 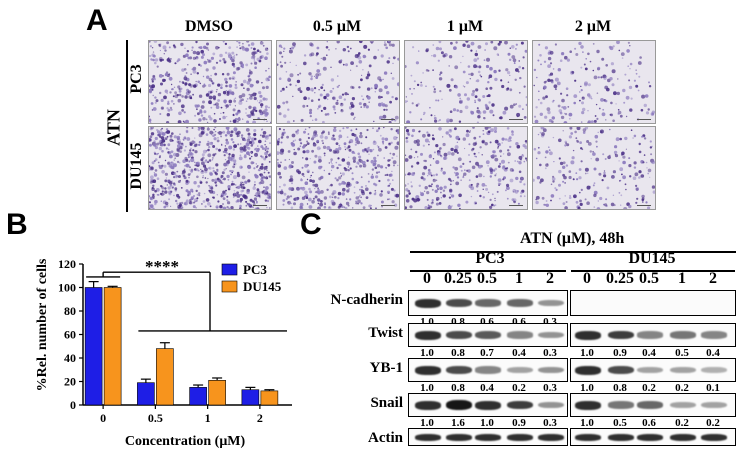 I want to click on lane-header-du145: 0.5, so click(x=649, y=278).